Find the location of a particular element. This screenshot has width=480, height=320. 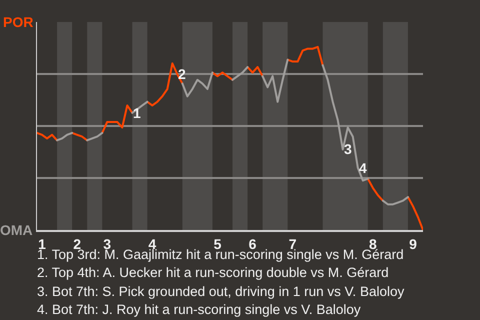

text: 4. Bot 7th: J. Roy hit a run-scoring single vs V. Baloloy is located at coordinates (199, 309).